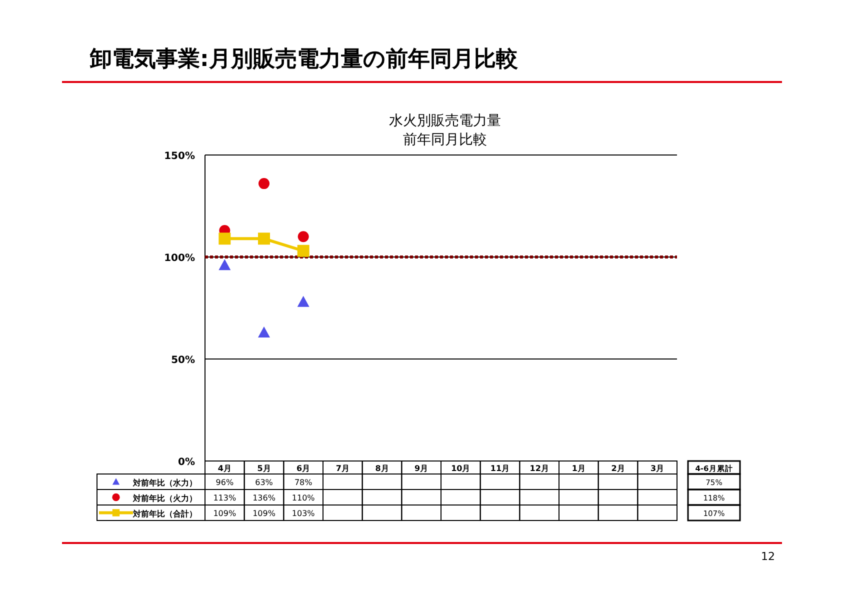  I want to click on text: 前年同月比較, so click(445, 140).